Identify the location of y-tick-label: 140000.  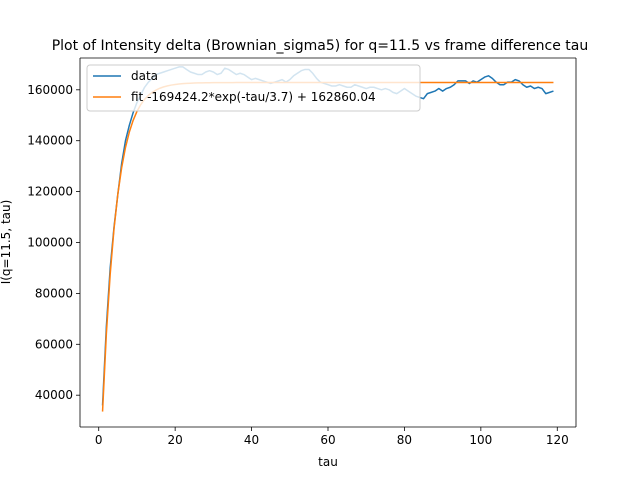
(50, 141).